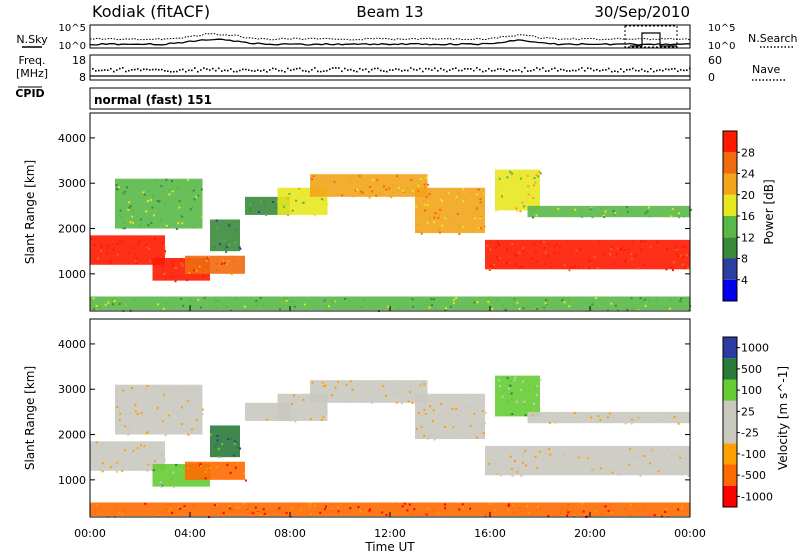  Describe the element at coordinates (751, 390) in the screenshot. I see `velocity-colorbar-tick-label: 100` at that location.